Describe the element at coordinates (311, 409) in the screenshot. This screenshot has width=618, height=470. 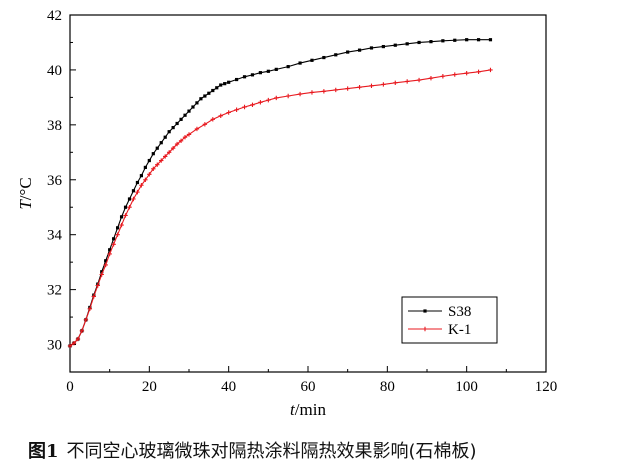
I see `x-axis-unit: /min` at that location.